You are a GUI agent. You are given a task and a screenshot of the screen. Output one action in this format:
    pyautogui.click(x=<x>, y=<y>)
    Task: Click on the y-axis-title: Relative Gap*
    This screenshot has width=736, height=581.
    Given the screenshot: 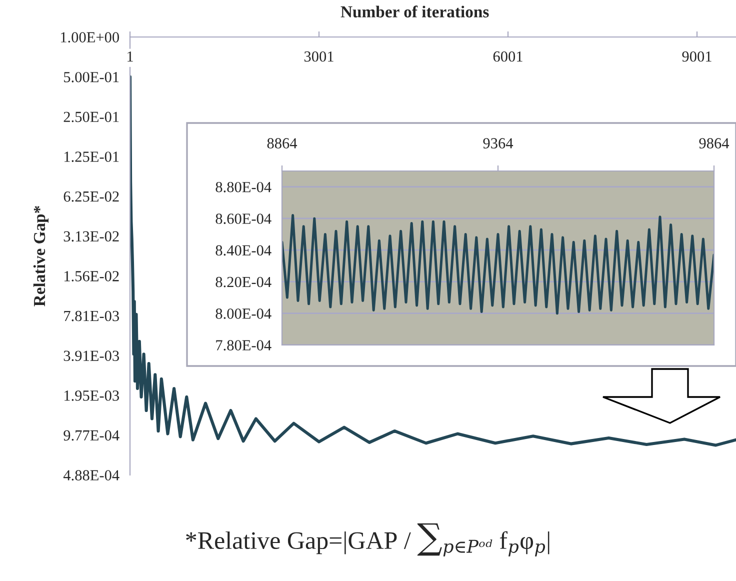 What is the action you would take?
    pyautogui.click(x=41, y=256)
    